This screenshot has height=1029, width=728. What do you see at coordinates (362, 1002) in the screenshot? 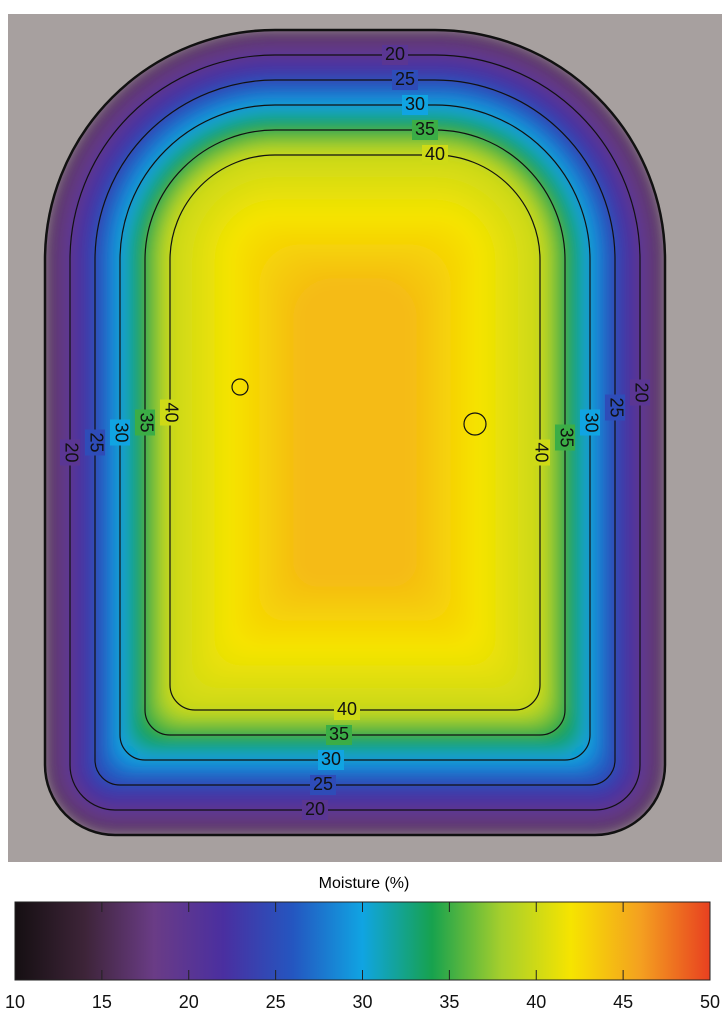
I see `colorbar-tick-label: 30` at bounding box center [362, 1002].